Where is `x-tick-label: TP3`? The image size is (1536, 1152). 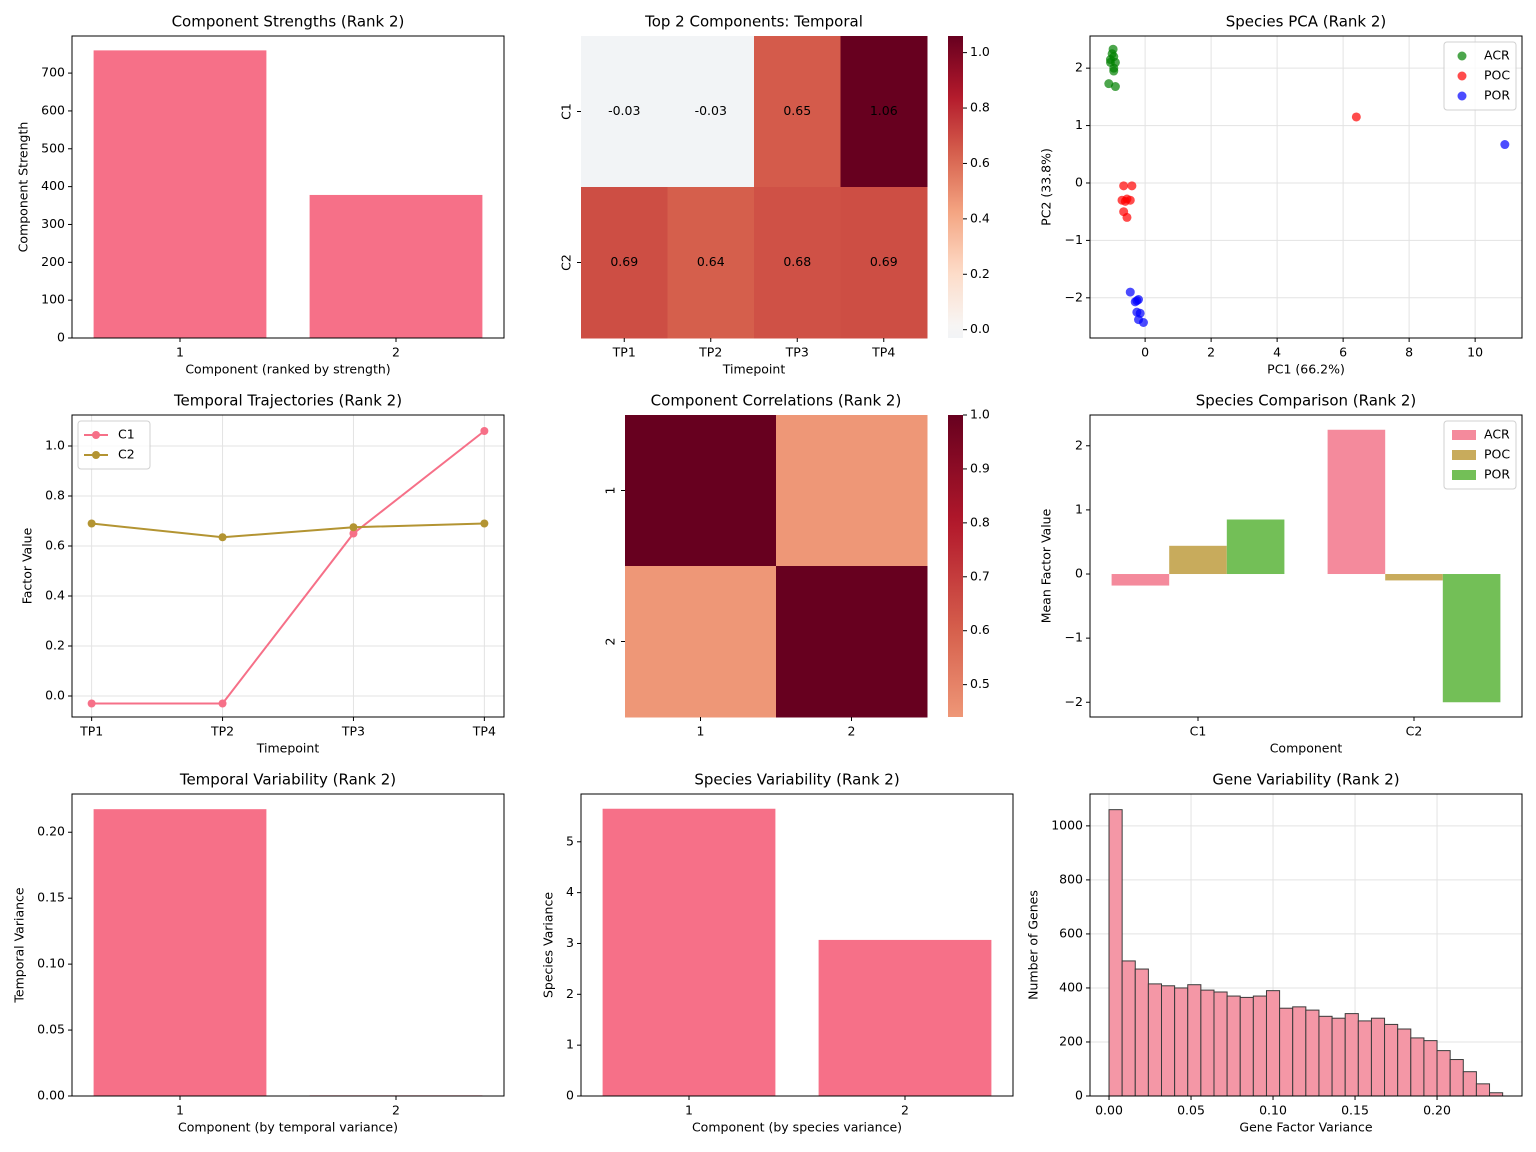
x-tick-label: TP3 is located at coordinates (353, 731).